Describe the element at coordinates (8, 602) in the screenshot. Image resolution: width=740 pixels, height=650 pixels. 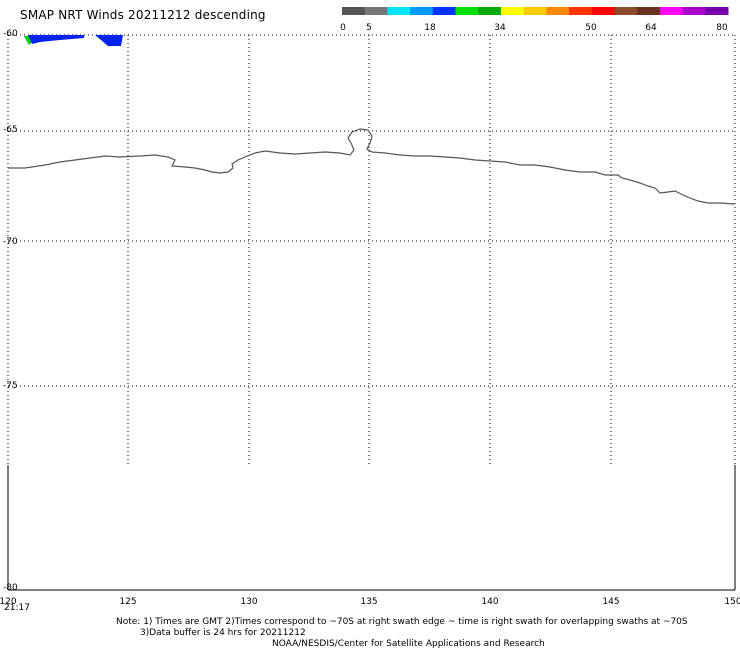
I see `lon-label: 120` at that location.